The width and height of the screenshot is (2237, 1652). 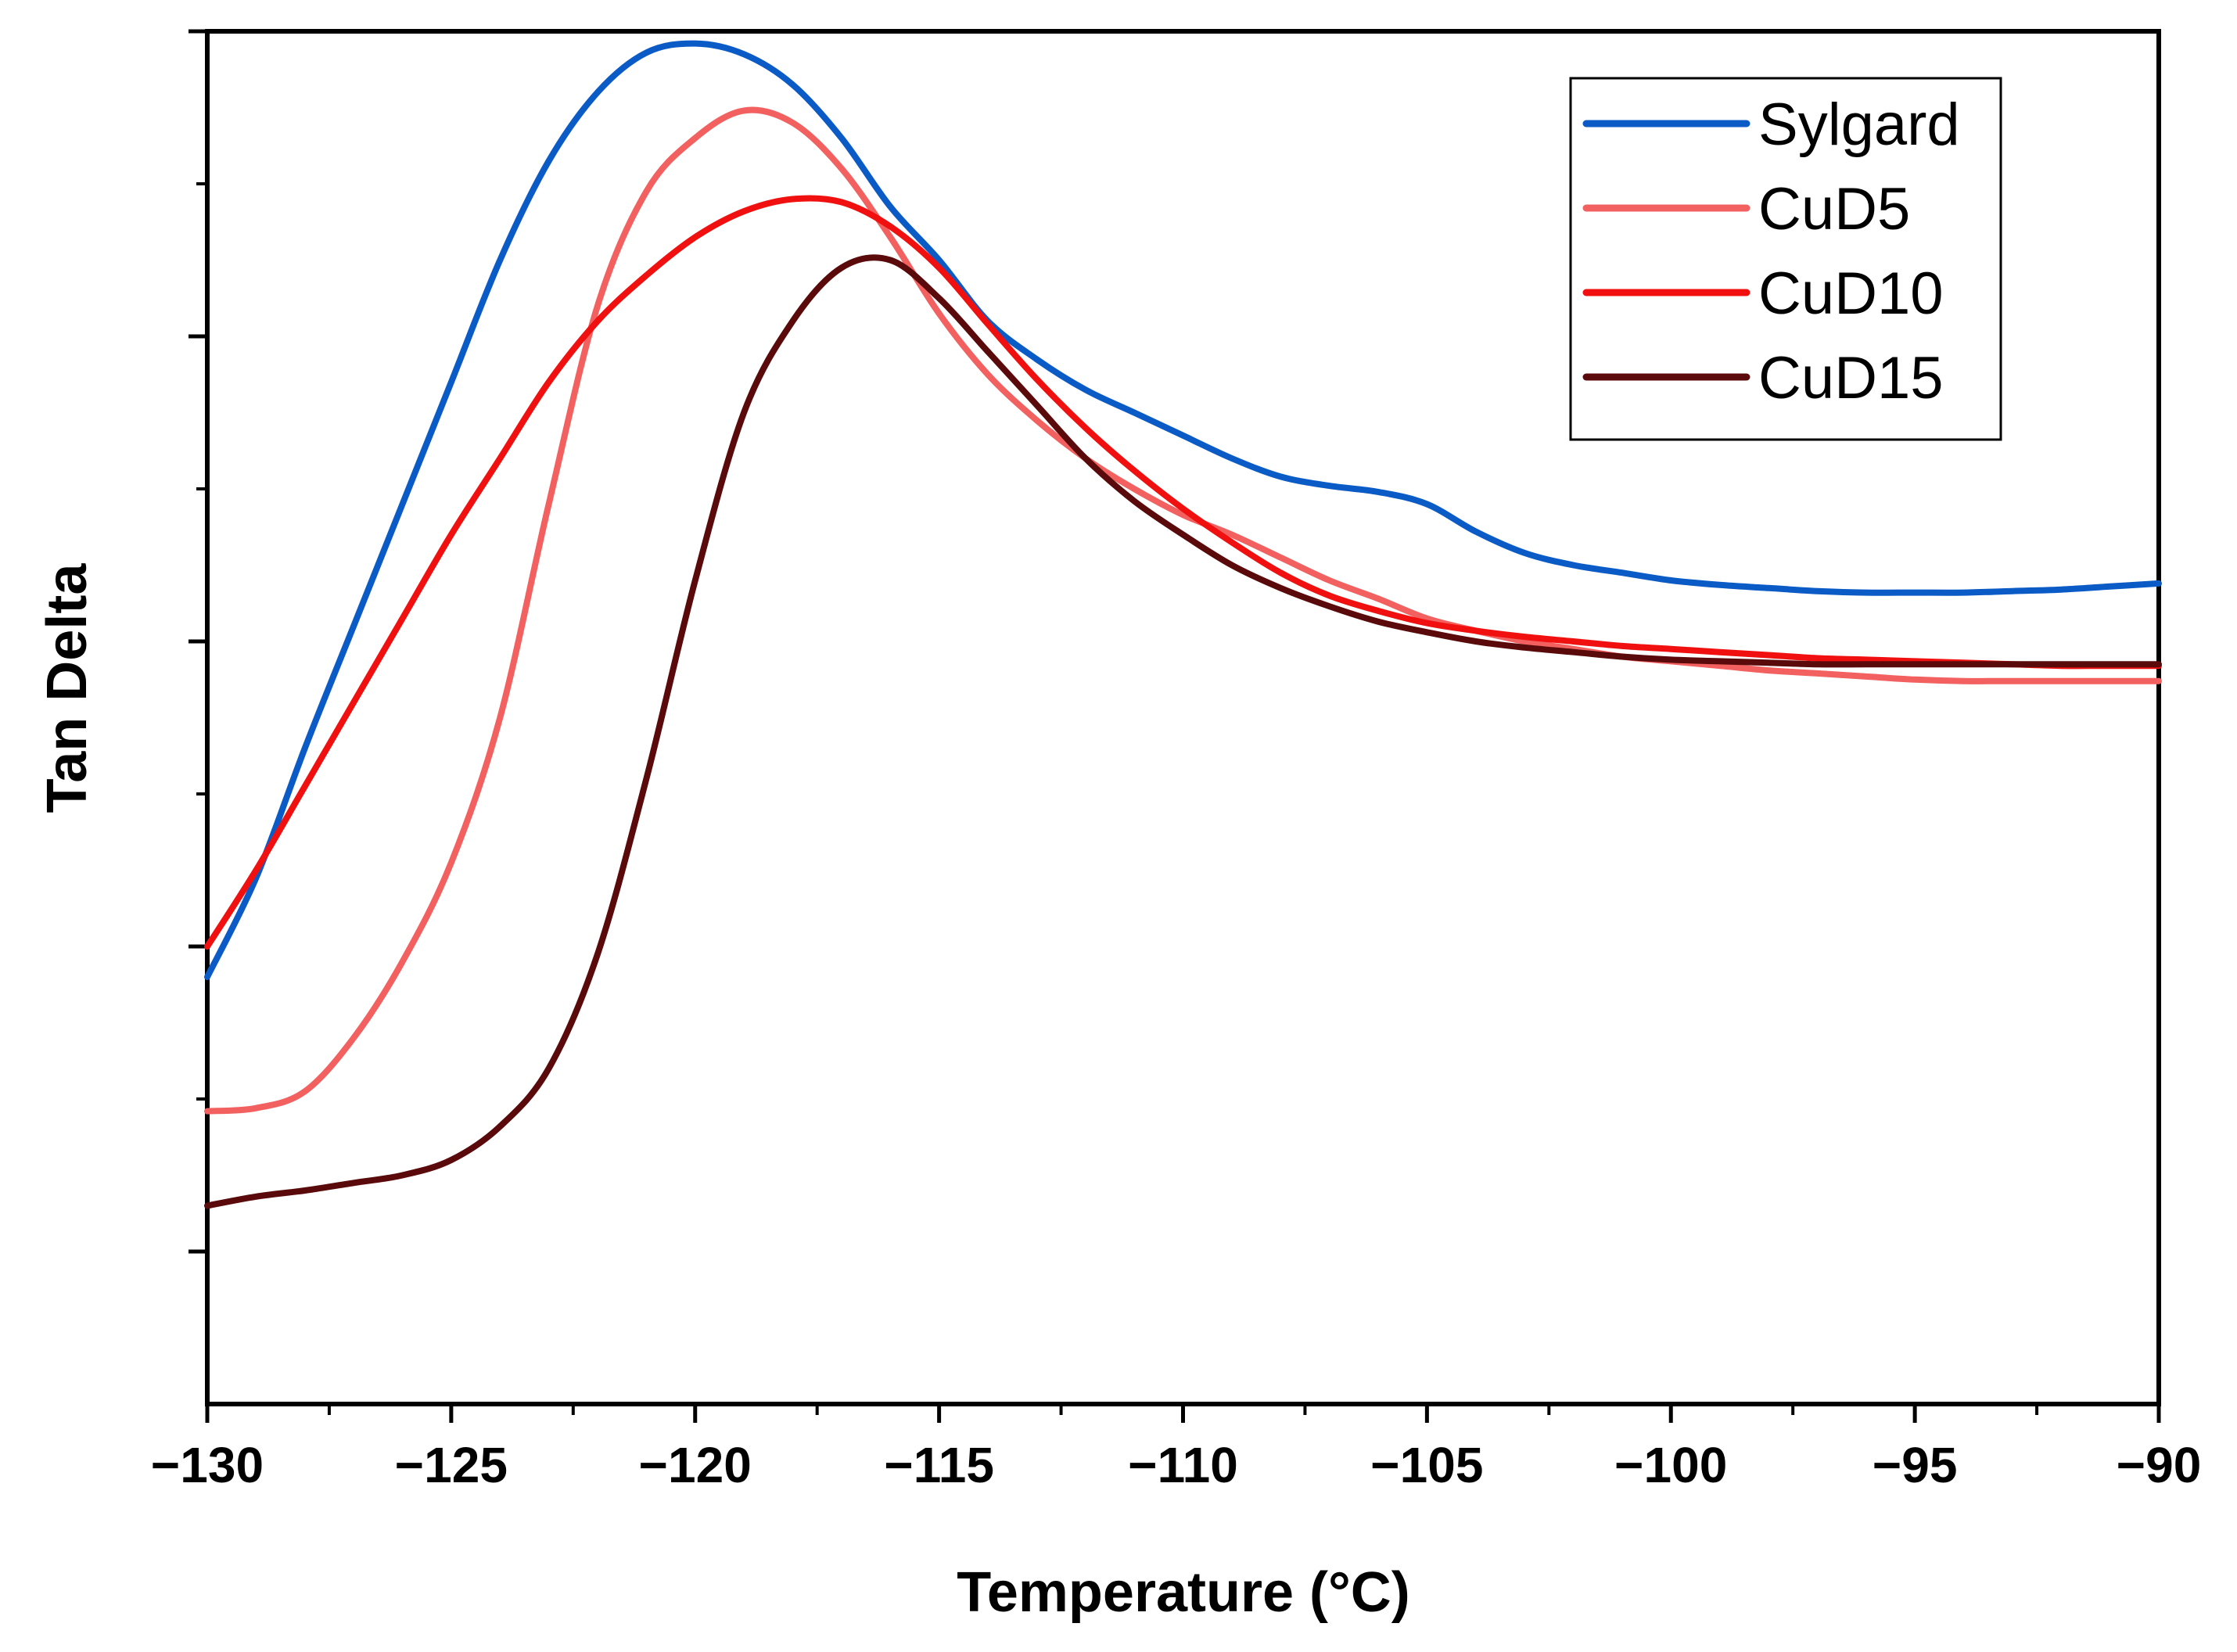 I want to click on x-tick-label: −125, so click(x=451, y=1465).